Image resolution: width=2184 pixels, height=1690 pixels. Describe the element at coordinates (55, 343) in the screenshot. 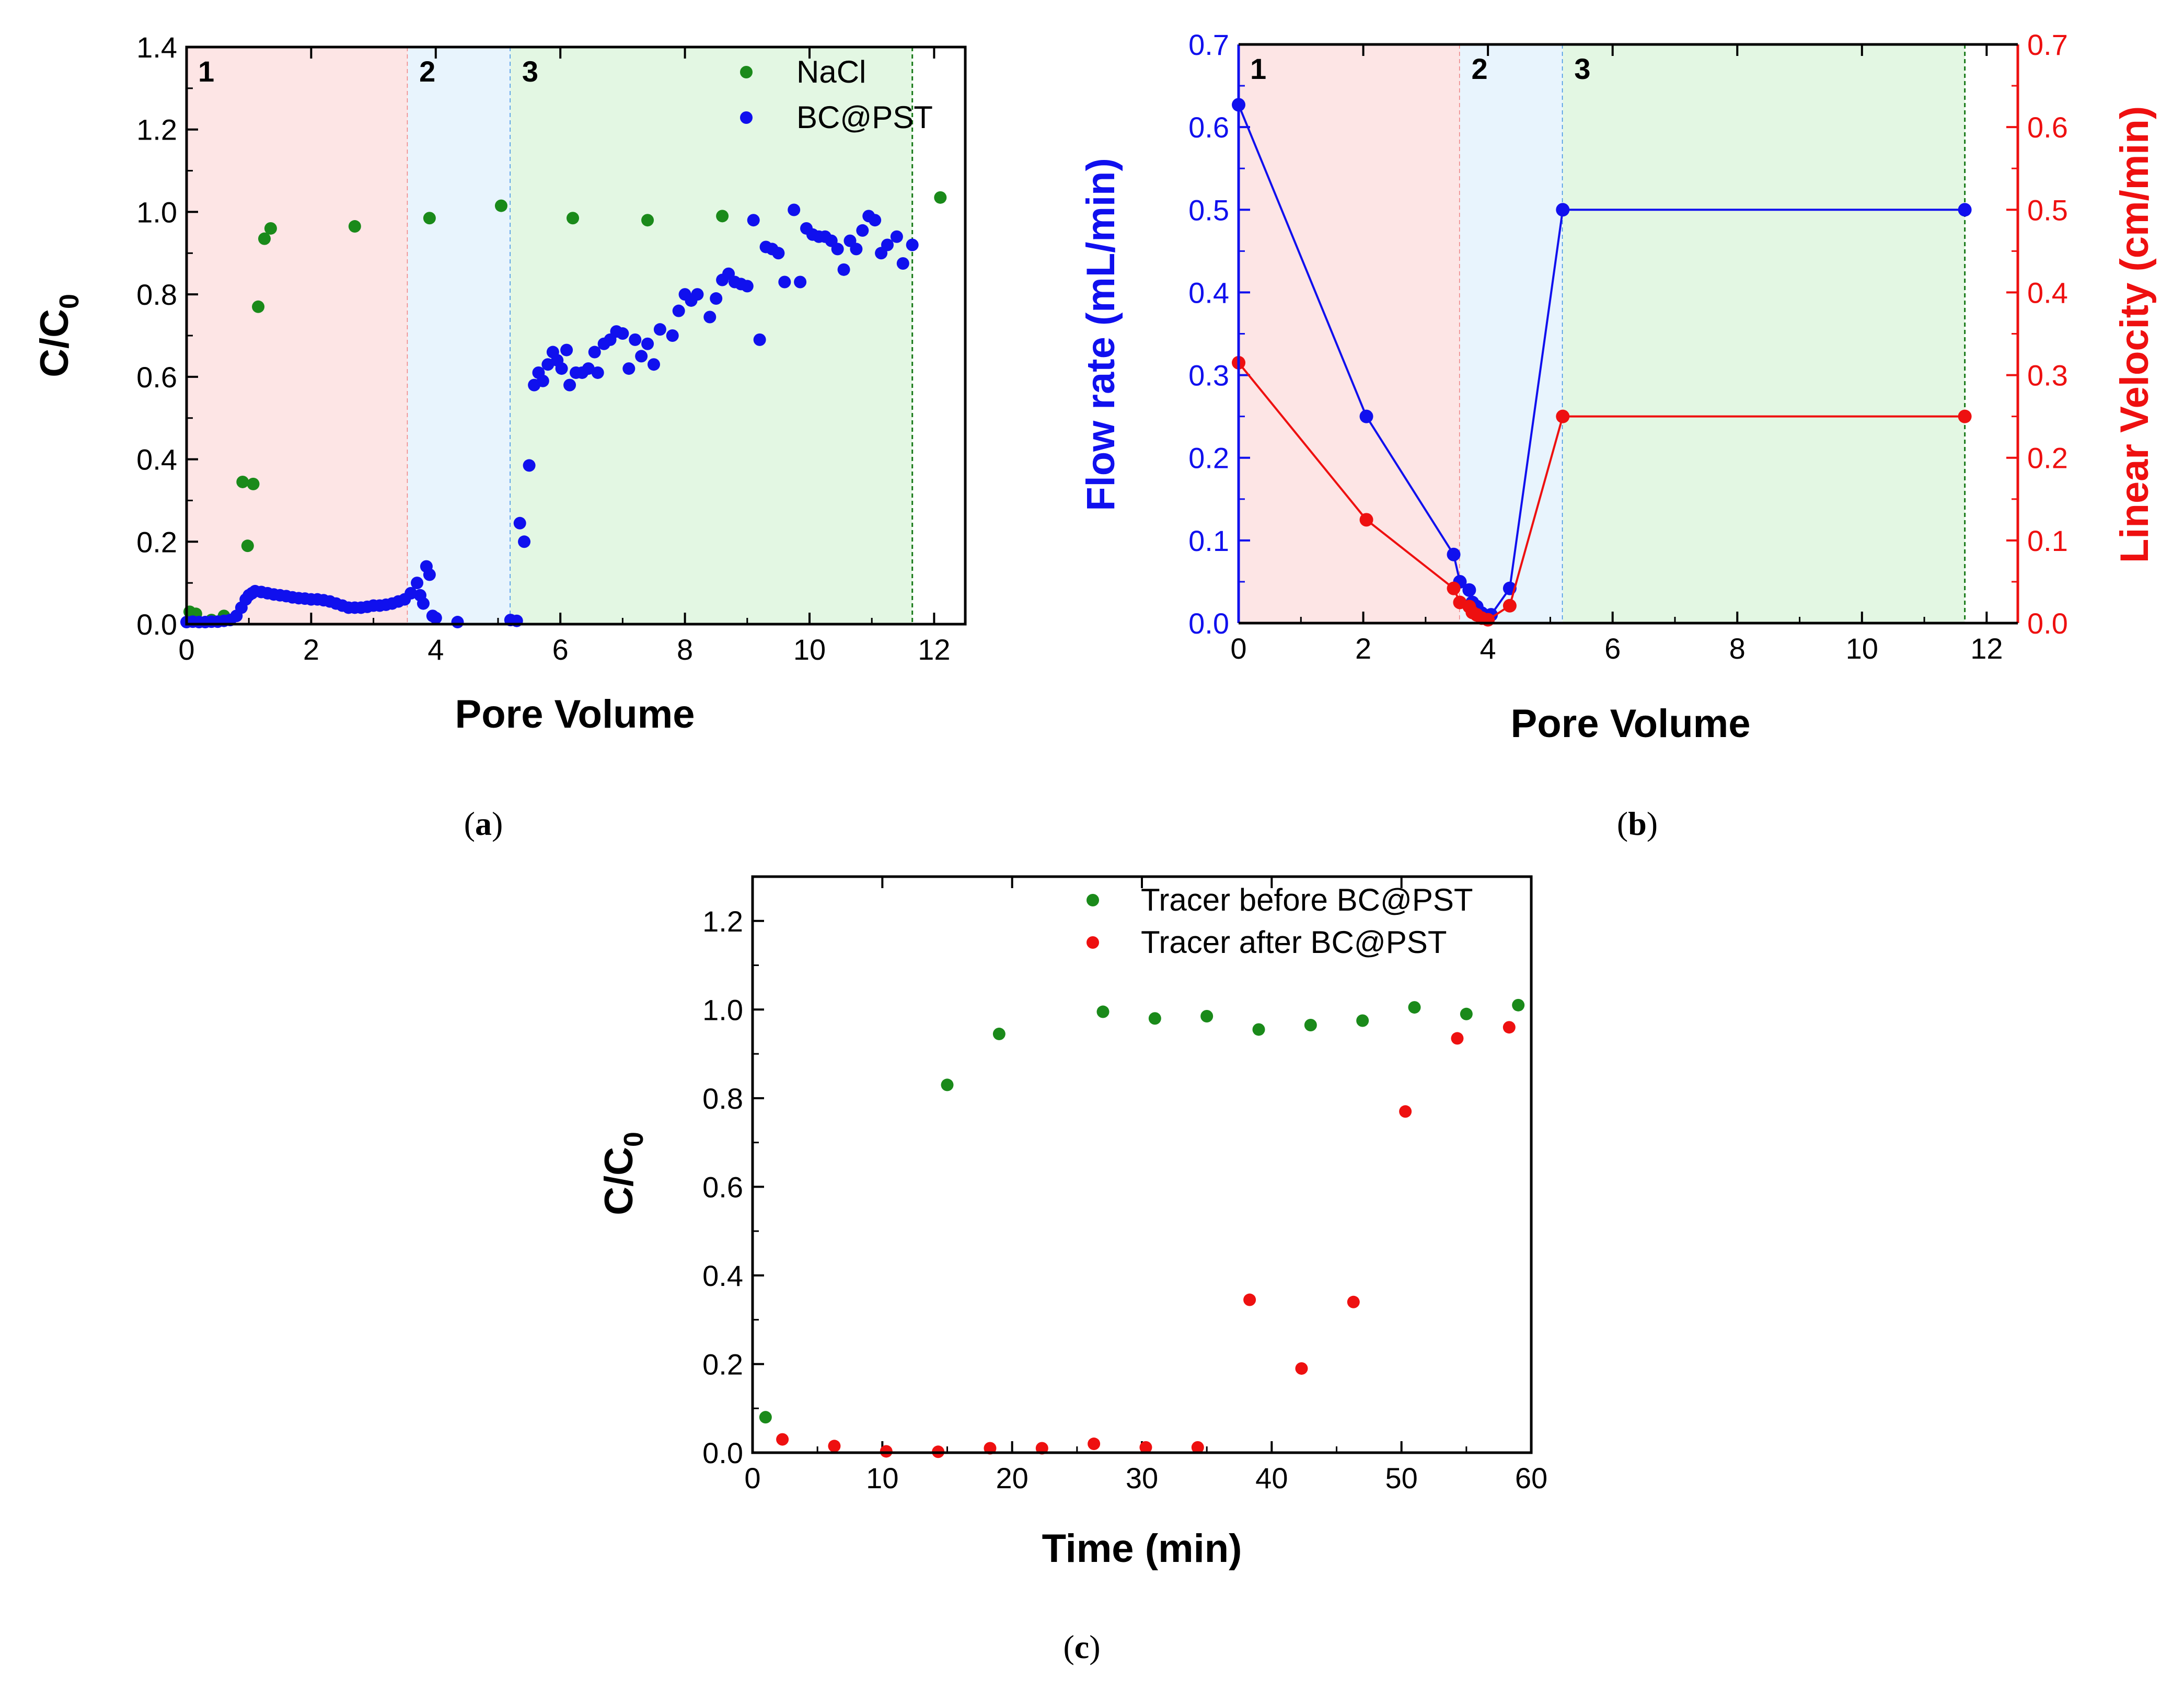

I see `a-y-axis-label-main: C/C` at that location.